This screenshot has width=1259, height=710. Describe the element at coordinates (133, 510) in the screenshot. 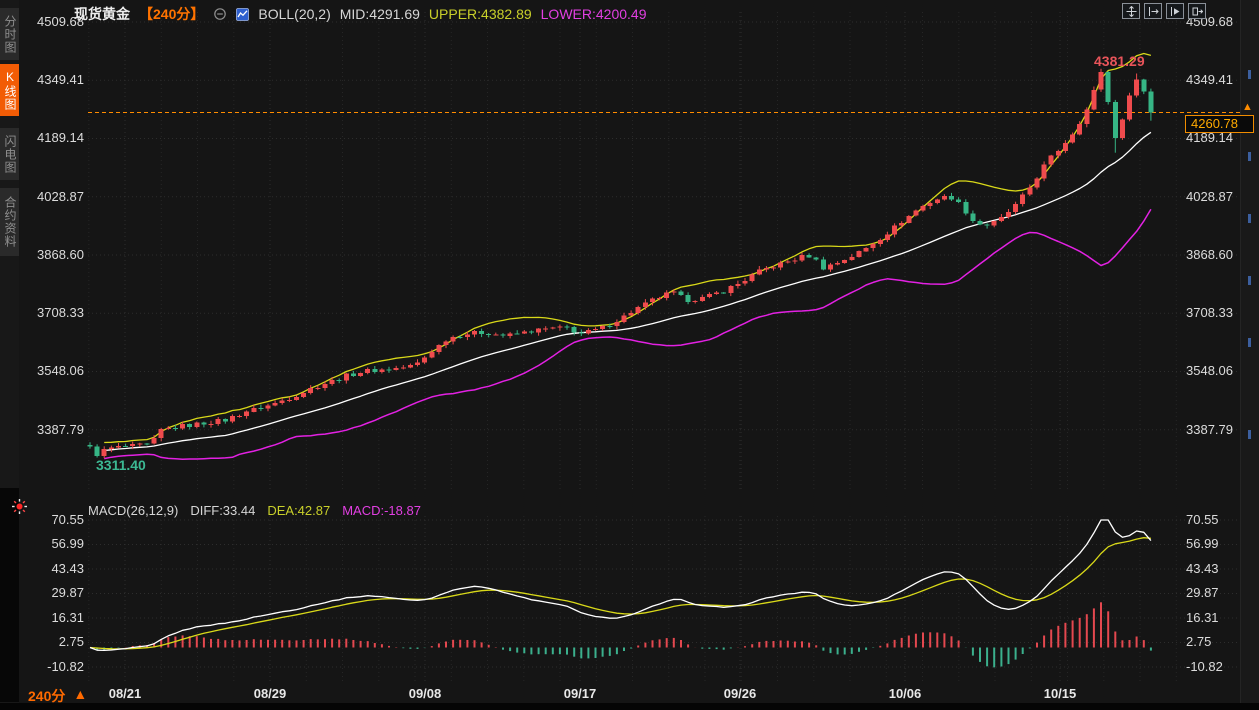

I see `macd-label: MACD(26,12,9)` at that location.